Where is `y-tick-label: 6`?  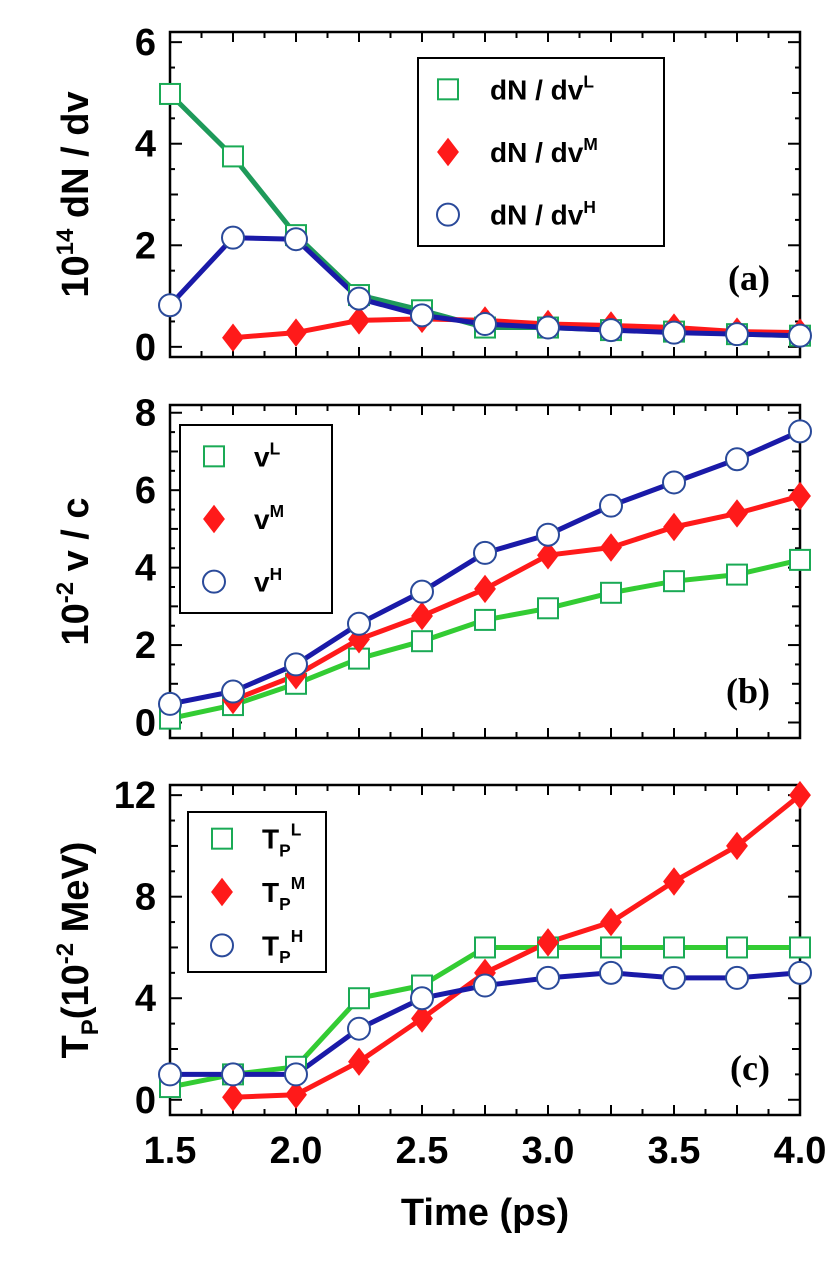
y-tick-label: 6 is located at coordinates (145, 43).